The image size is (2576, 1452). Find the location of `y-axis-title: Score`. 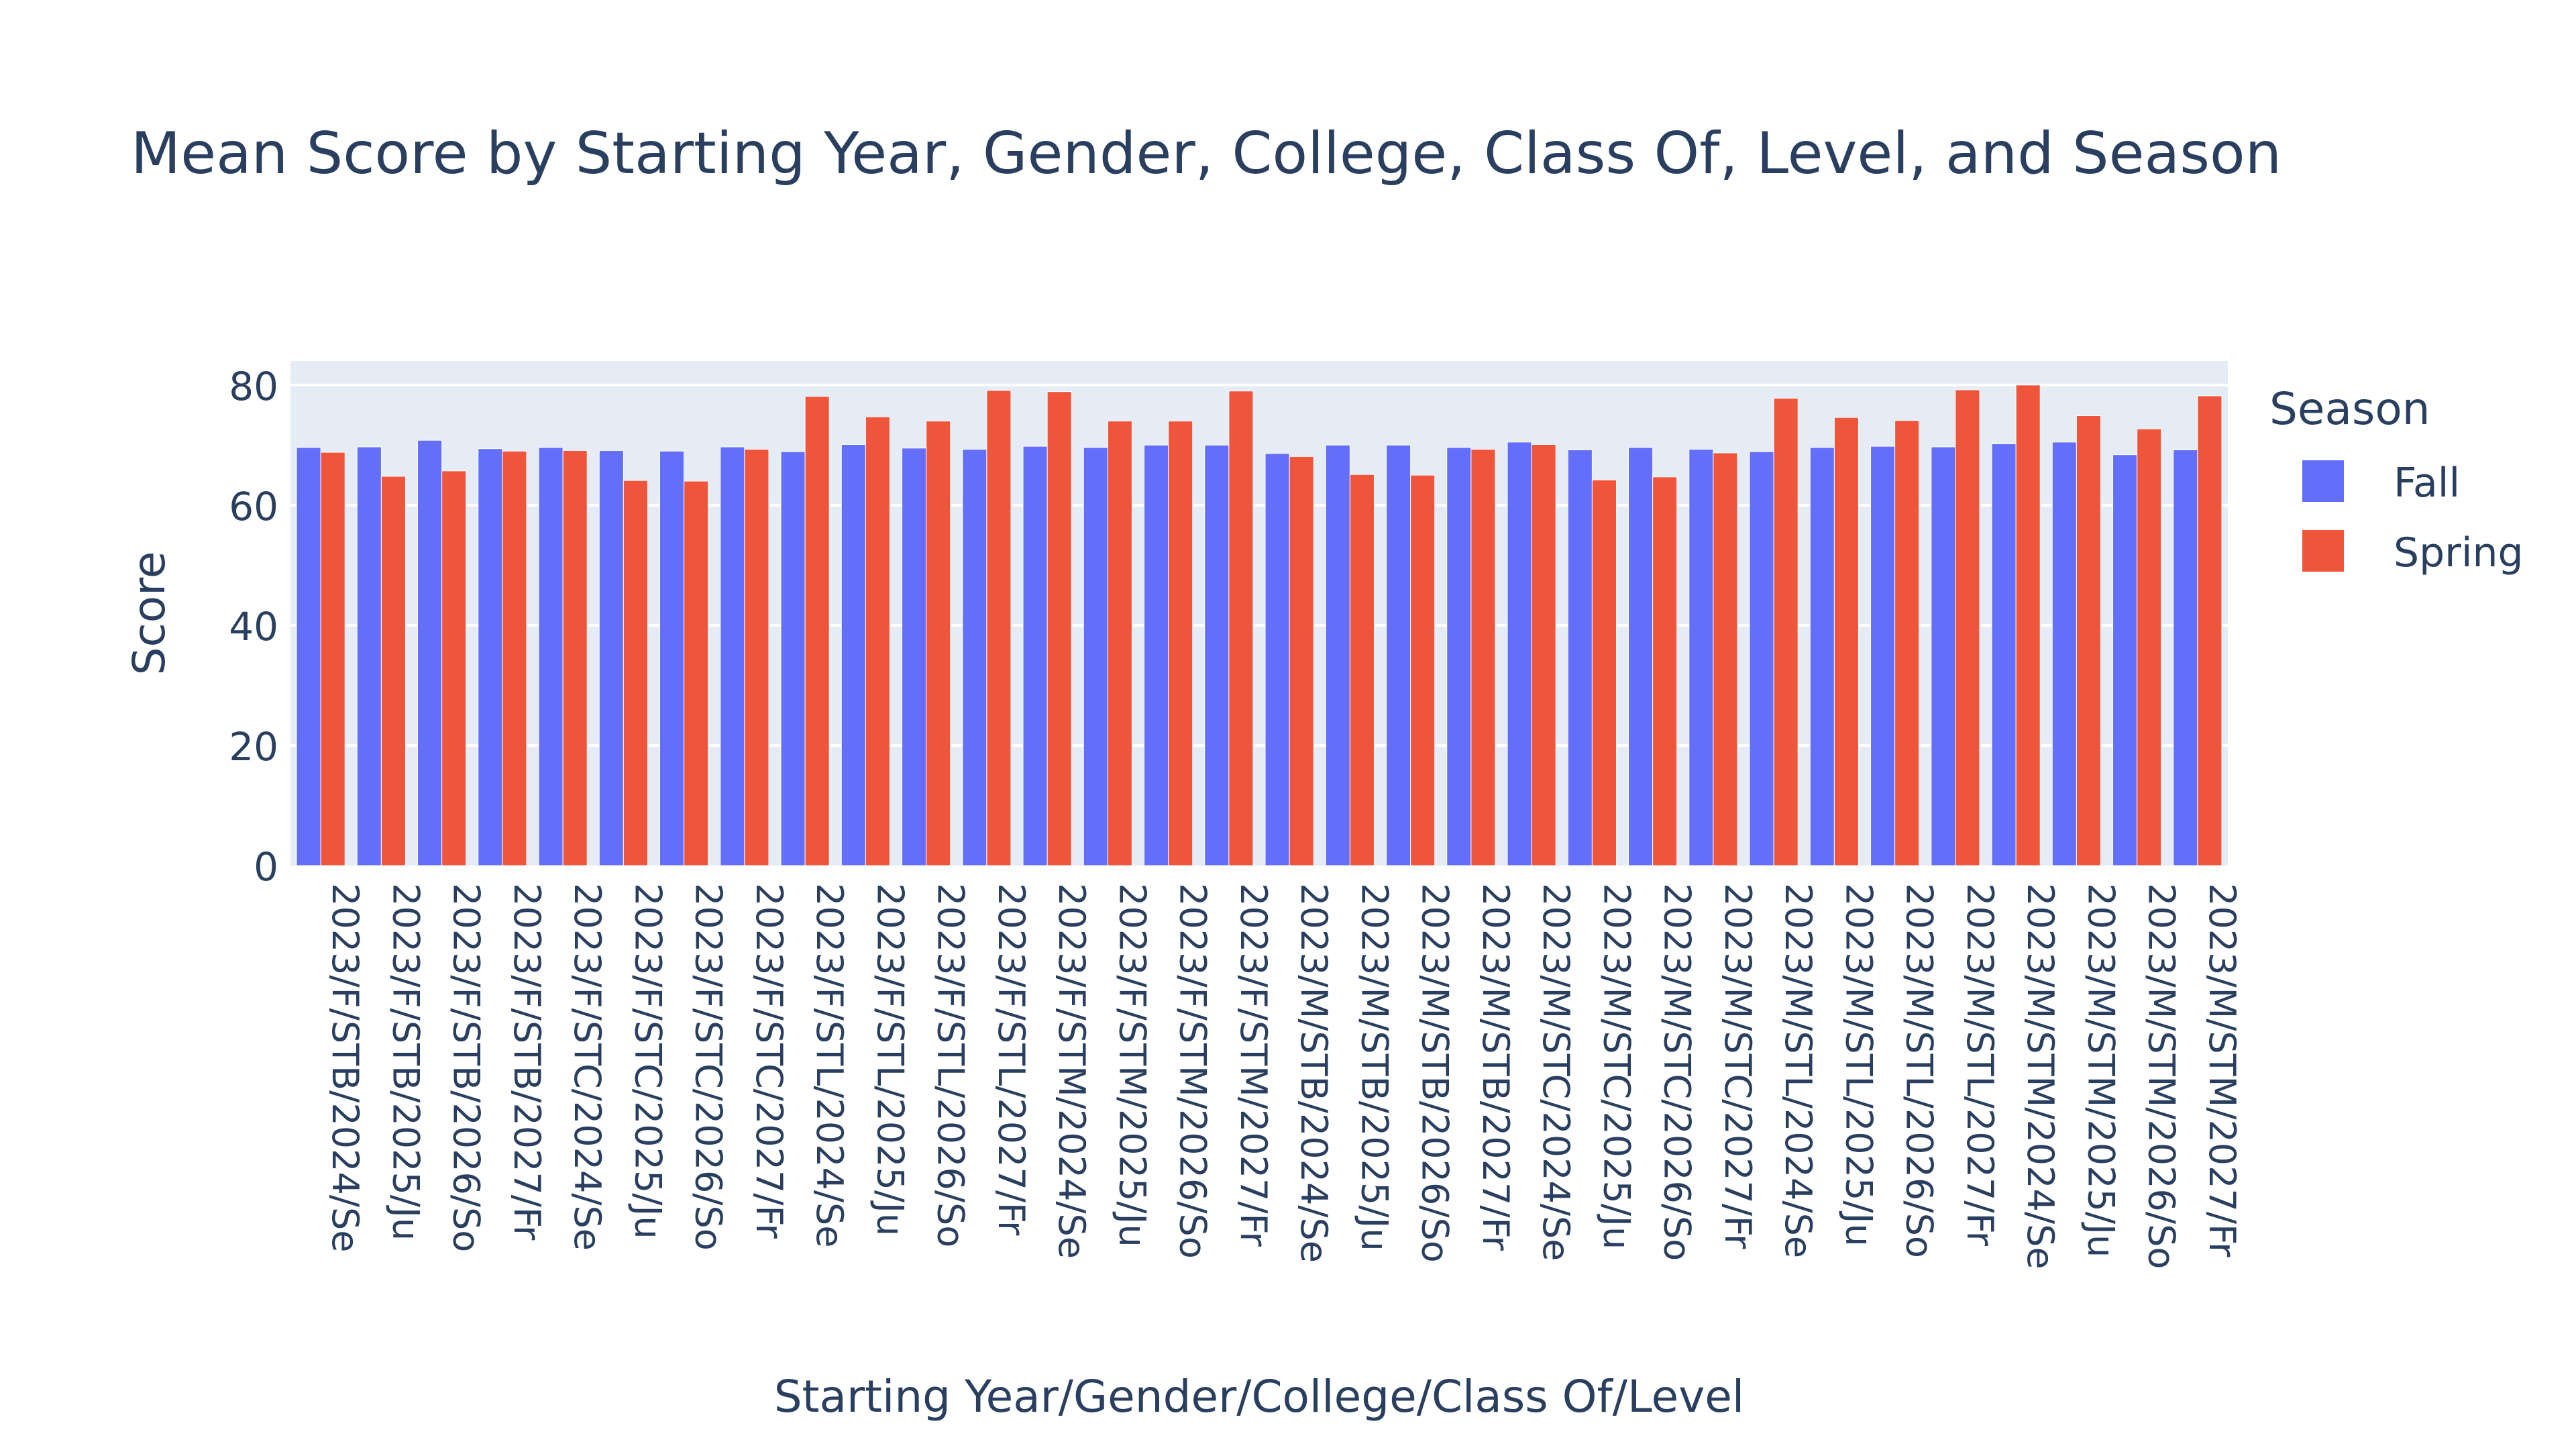

y-axis-title: Score is located at coordinates (149, 614).